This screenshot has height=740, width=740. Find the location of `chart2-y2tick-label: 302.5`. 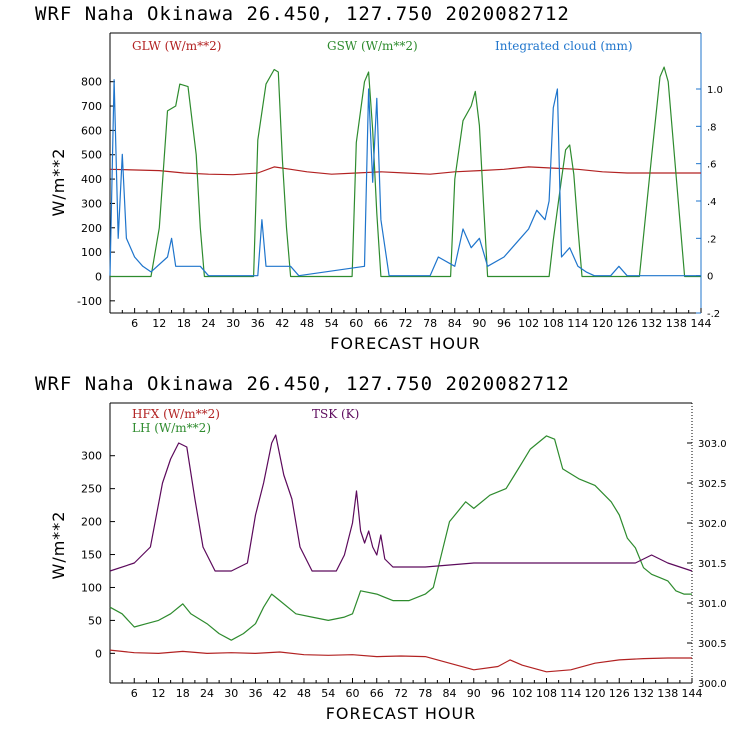

chart2-y2tick-label: 302.5 is located at coordinates (712, 484).